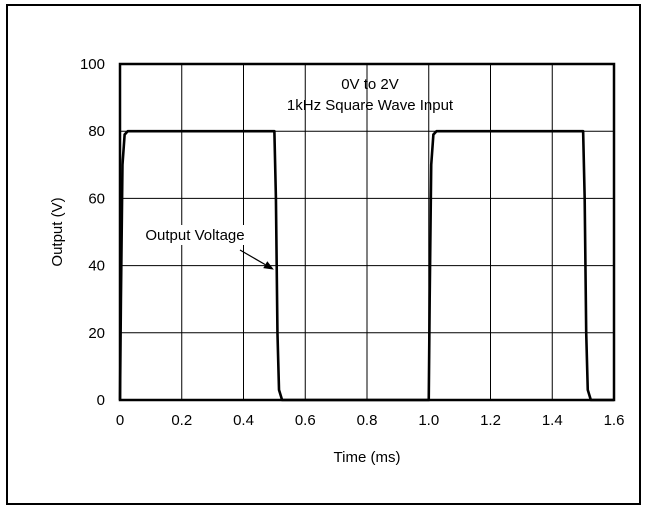 The width and height of the screenshot is (651, 511). I want to click on arrowhead-icon, so click(268, 265).